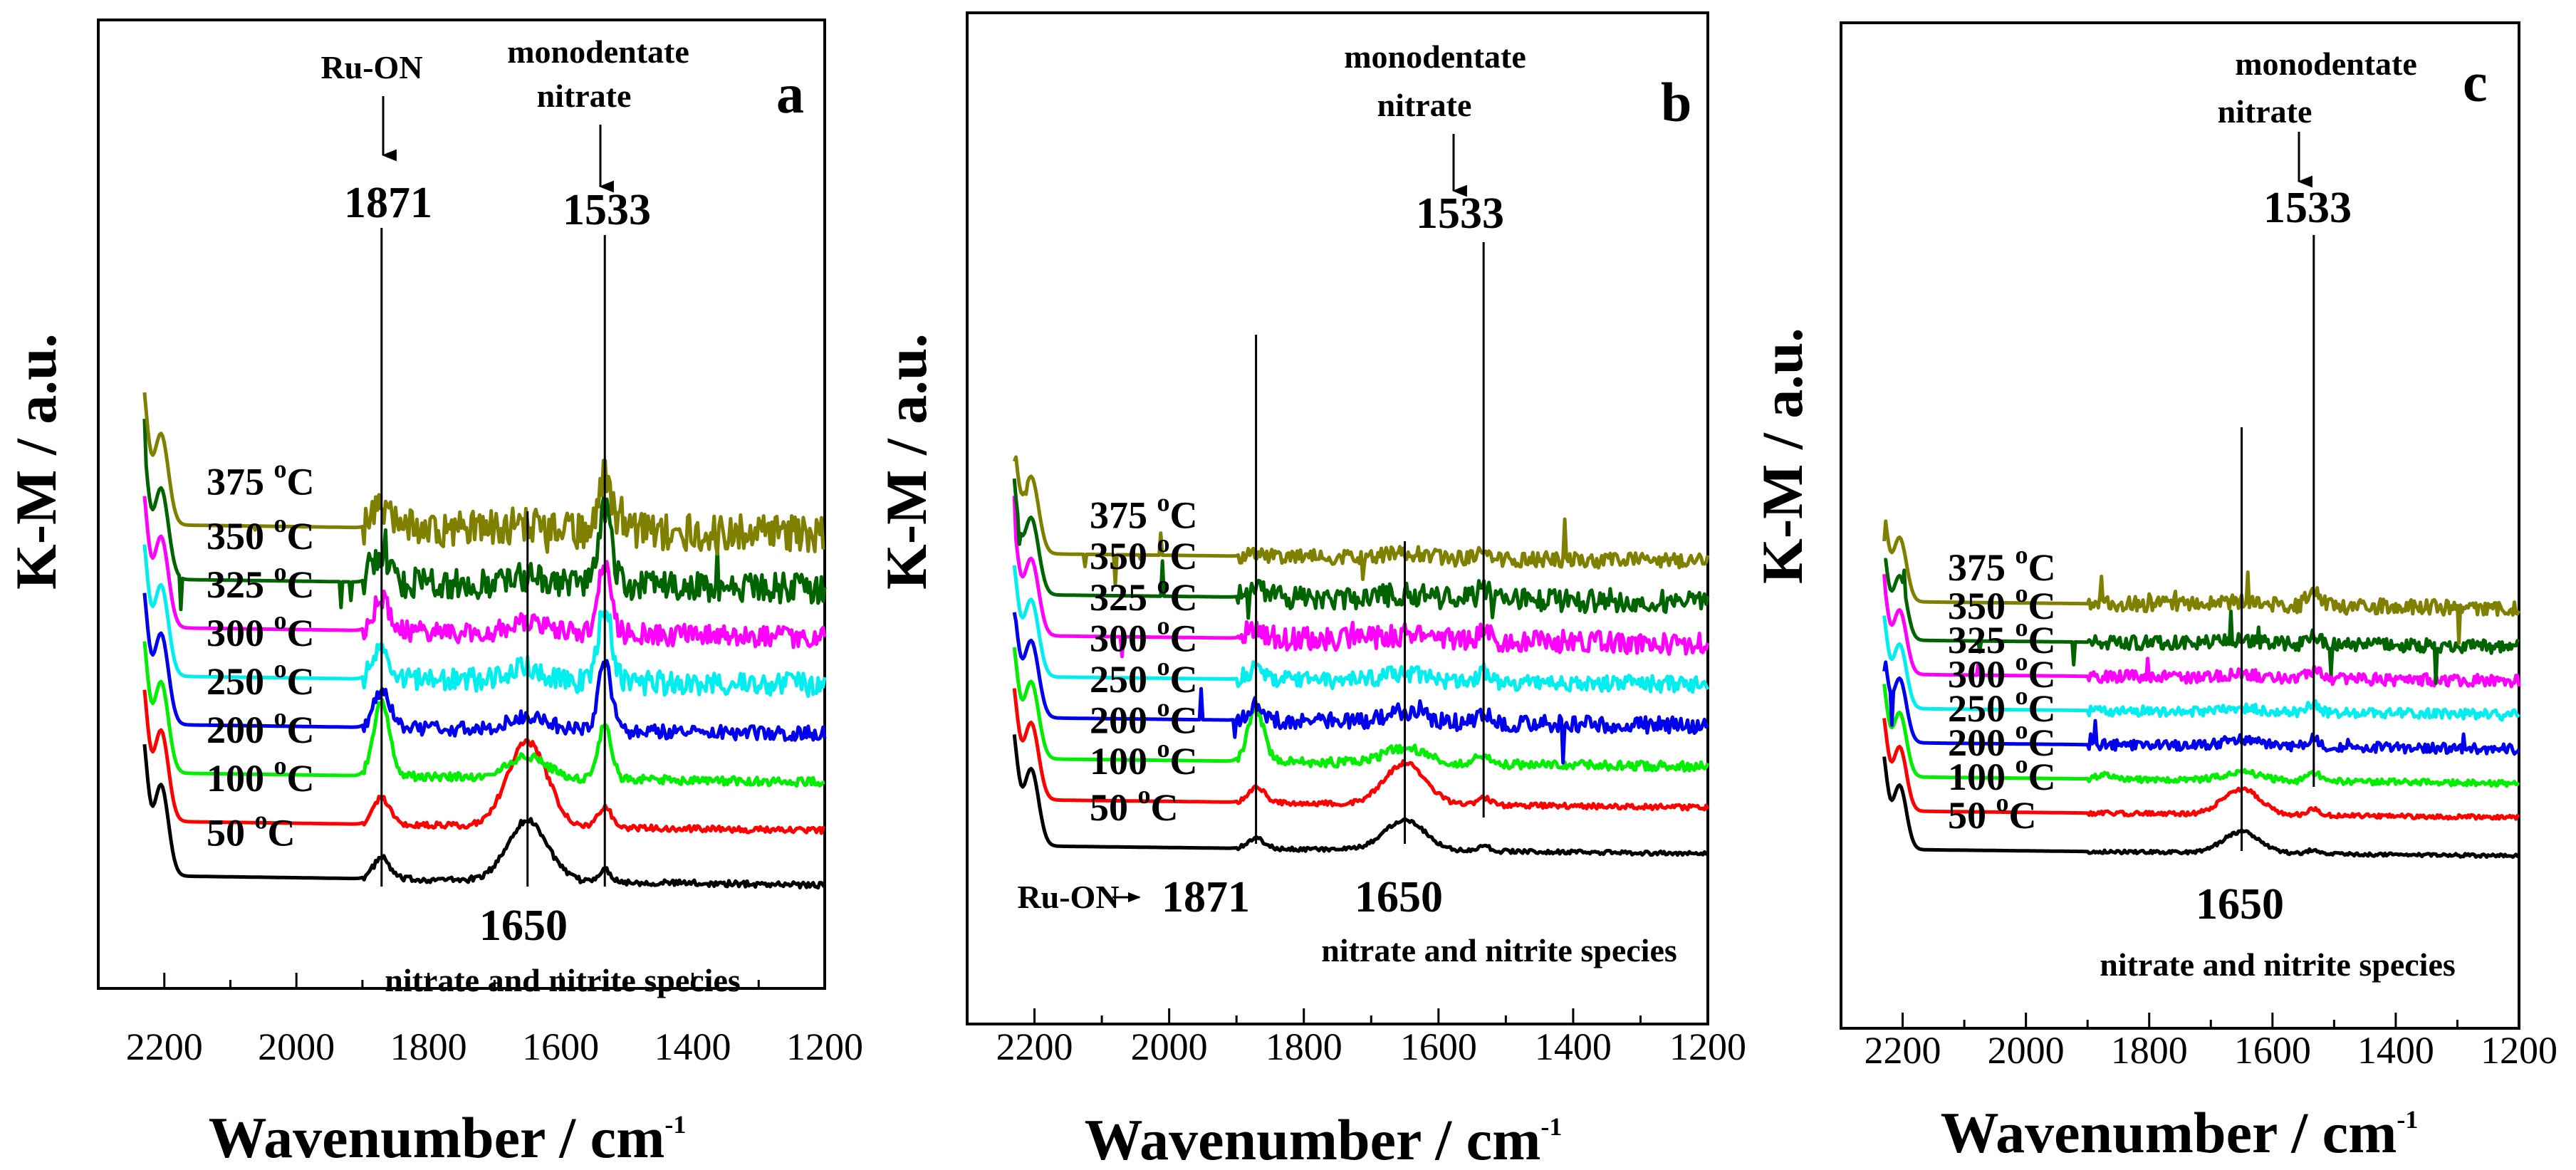 The height and width of the screenshot is (1170, 2576). What do you see at coordinates (2475, 82) in the screenshot?
I see `panel-letter: c` at bounding box center [2475, 82].